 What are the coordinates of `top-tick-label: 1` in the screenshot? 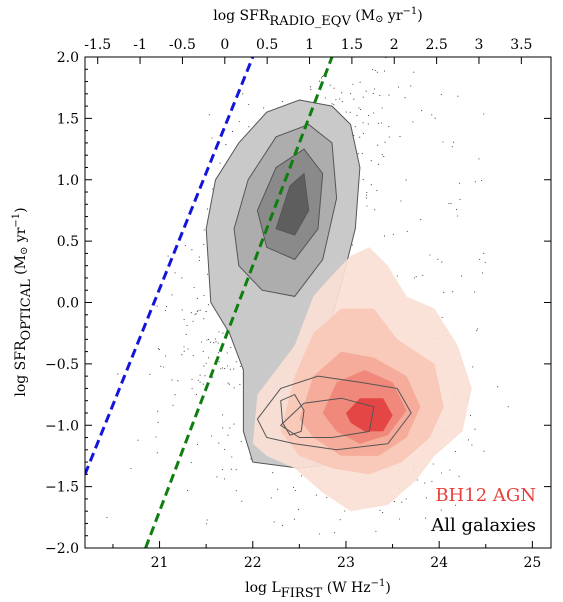 It's located at (309, 45).